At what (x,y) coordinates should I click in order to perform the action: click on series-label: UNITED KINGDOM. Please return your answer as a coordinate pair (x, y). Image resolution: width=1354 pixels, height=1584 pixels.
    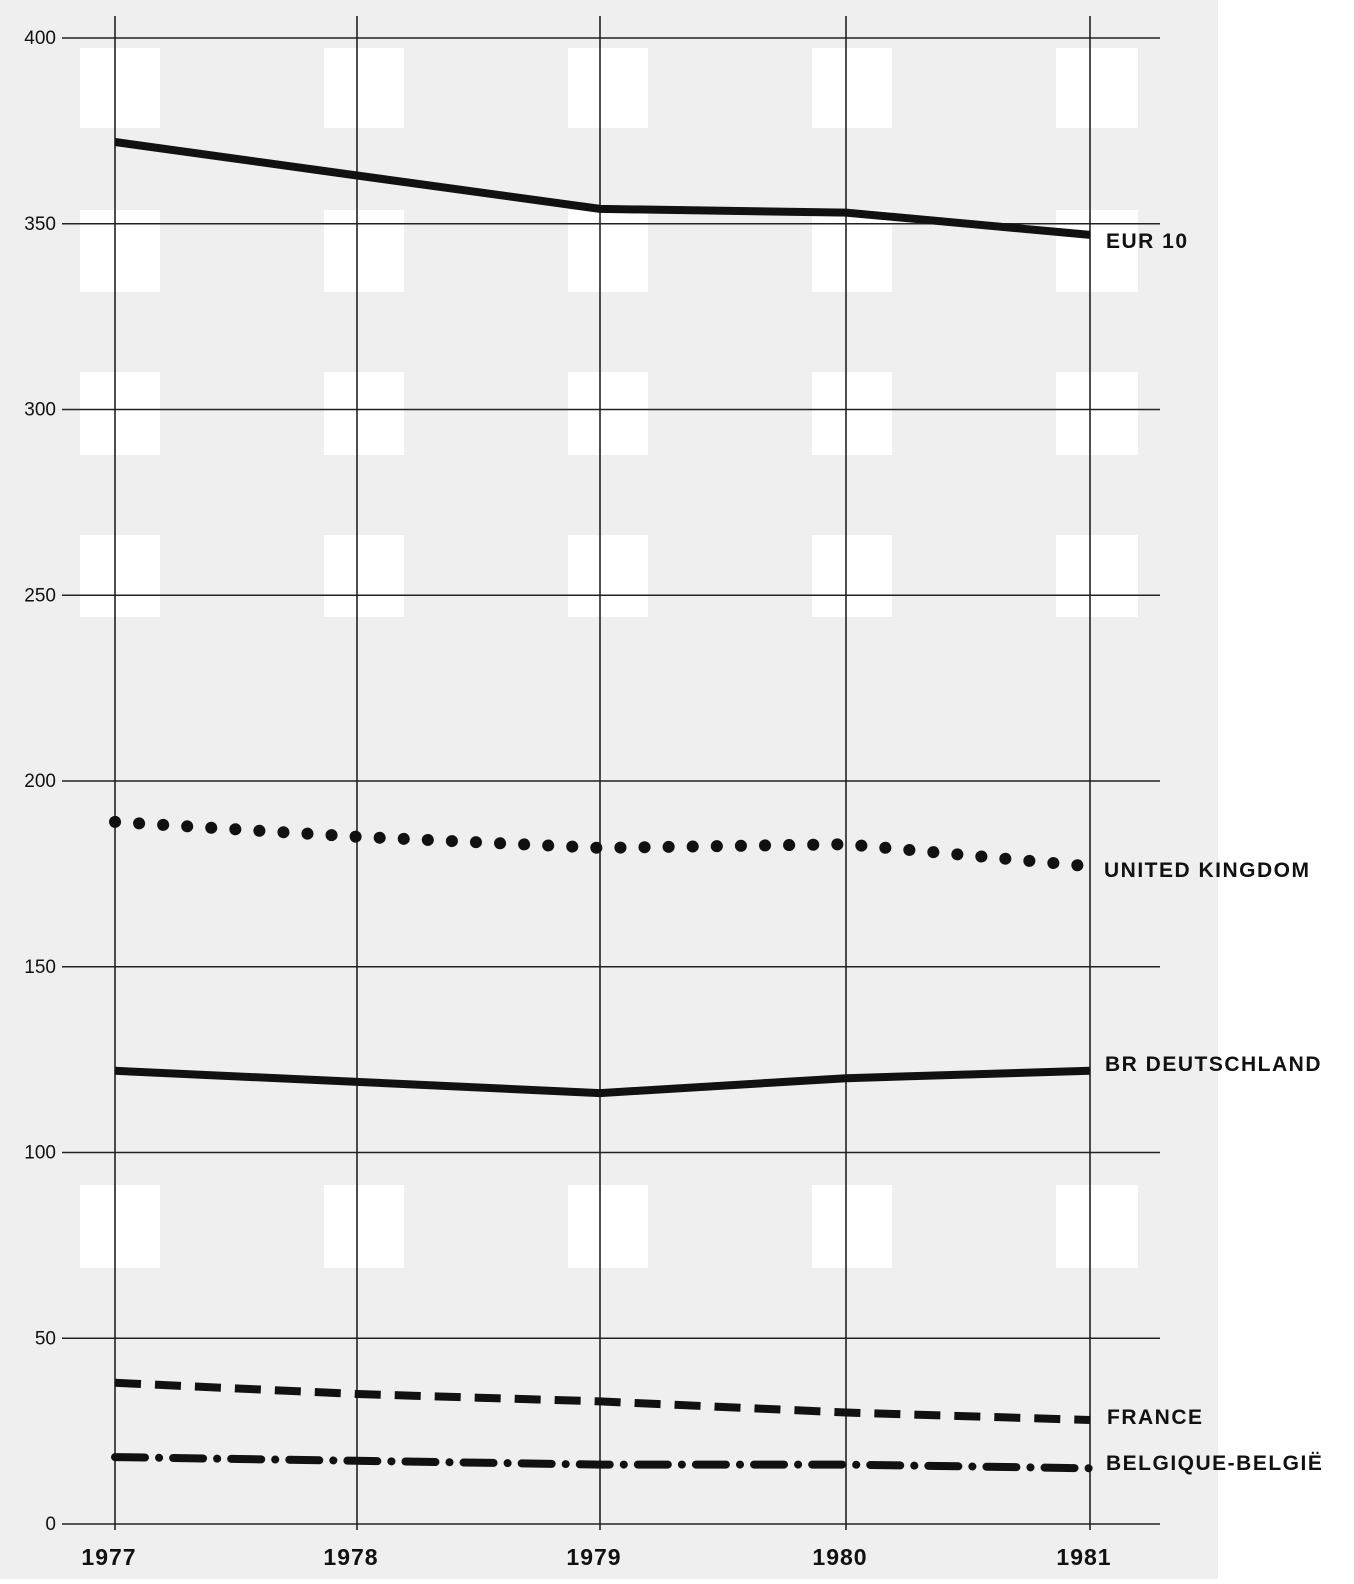
    Looking at the image, I should click on (1207, 870).